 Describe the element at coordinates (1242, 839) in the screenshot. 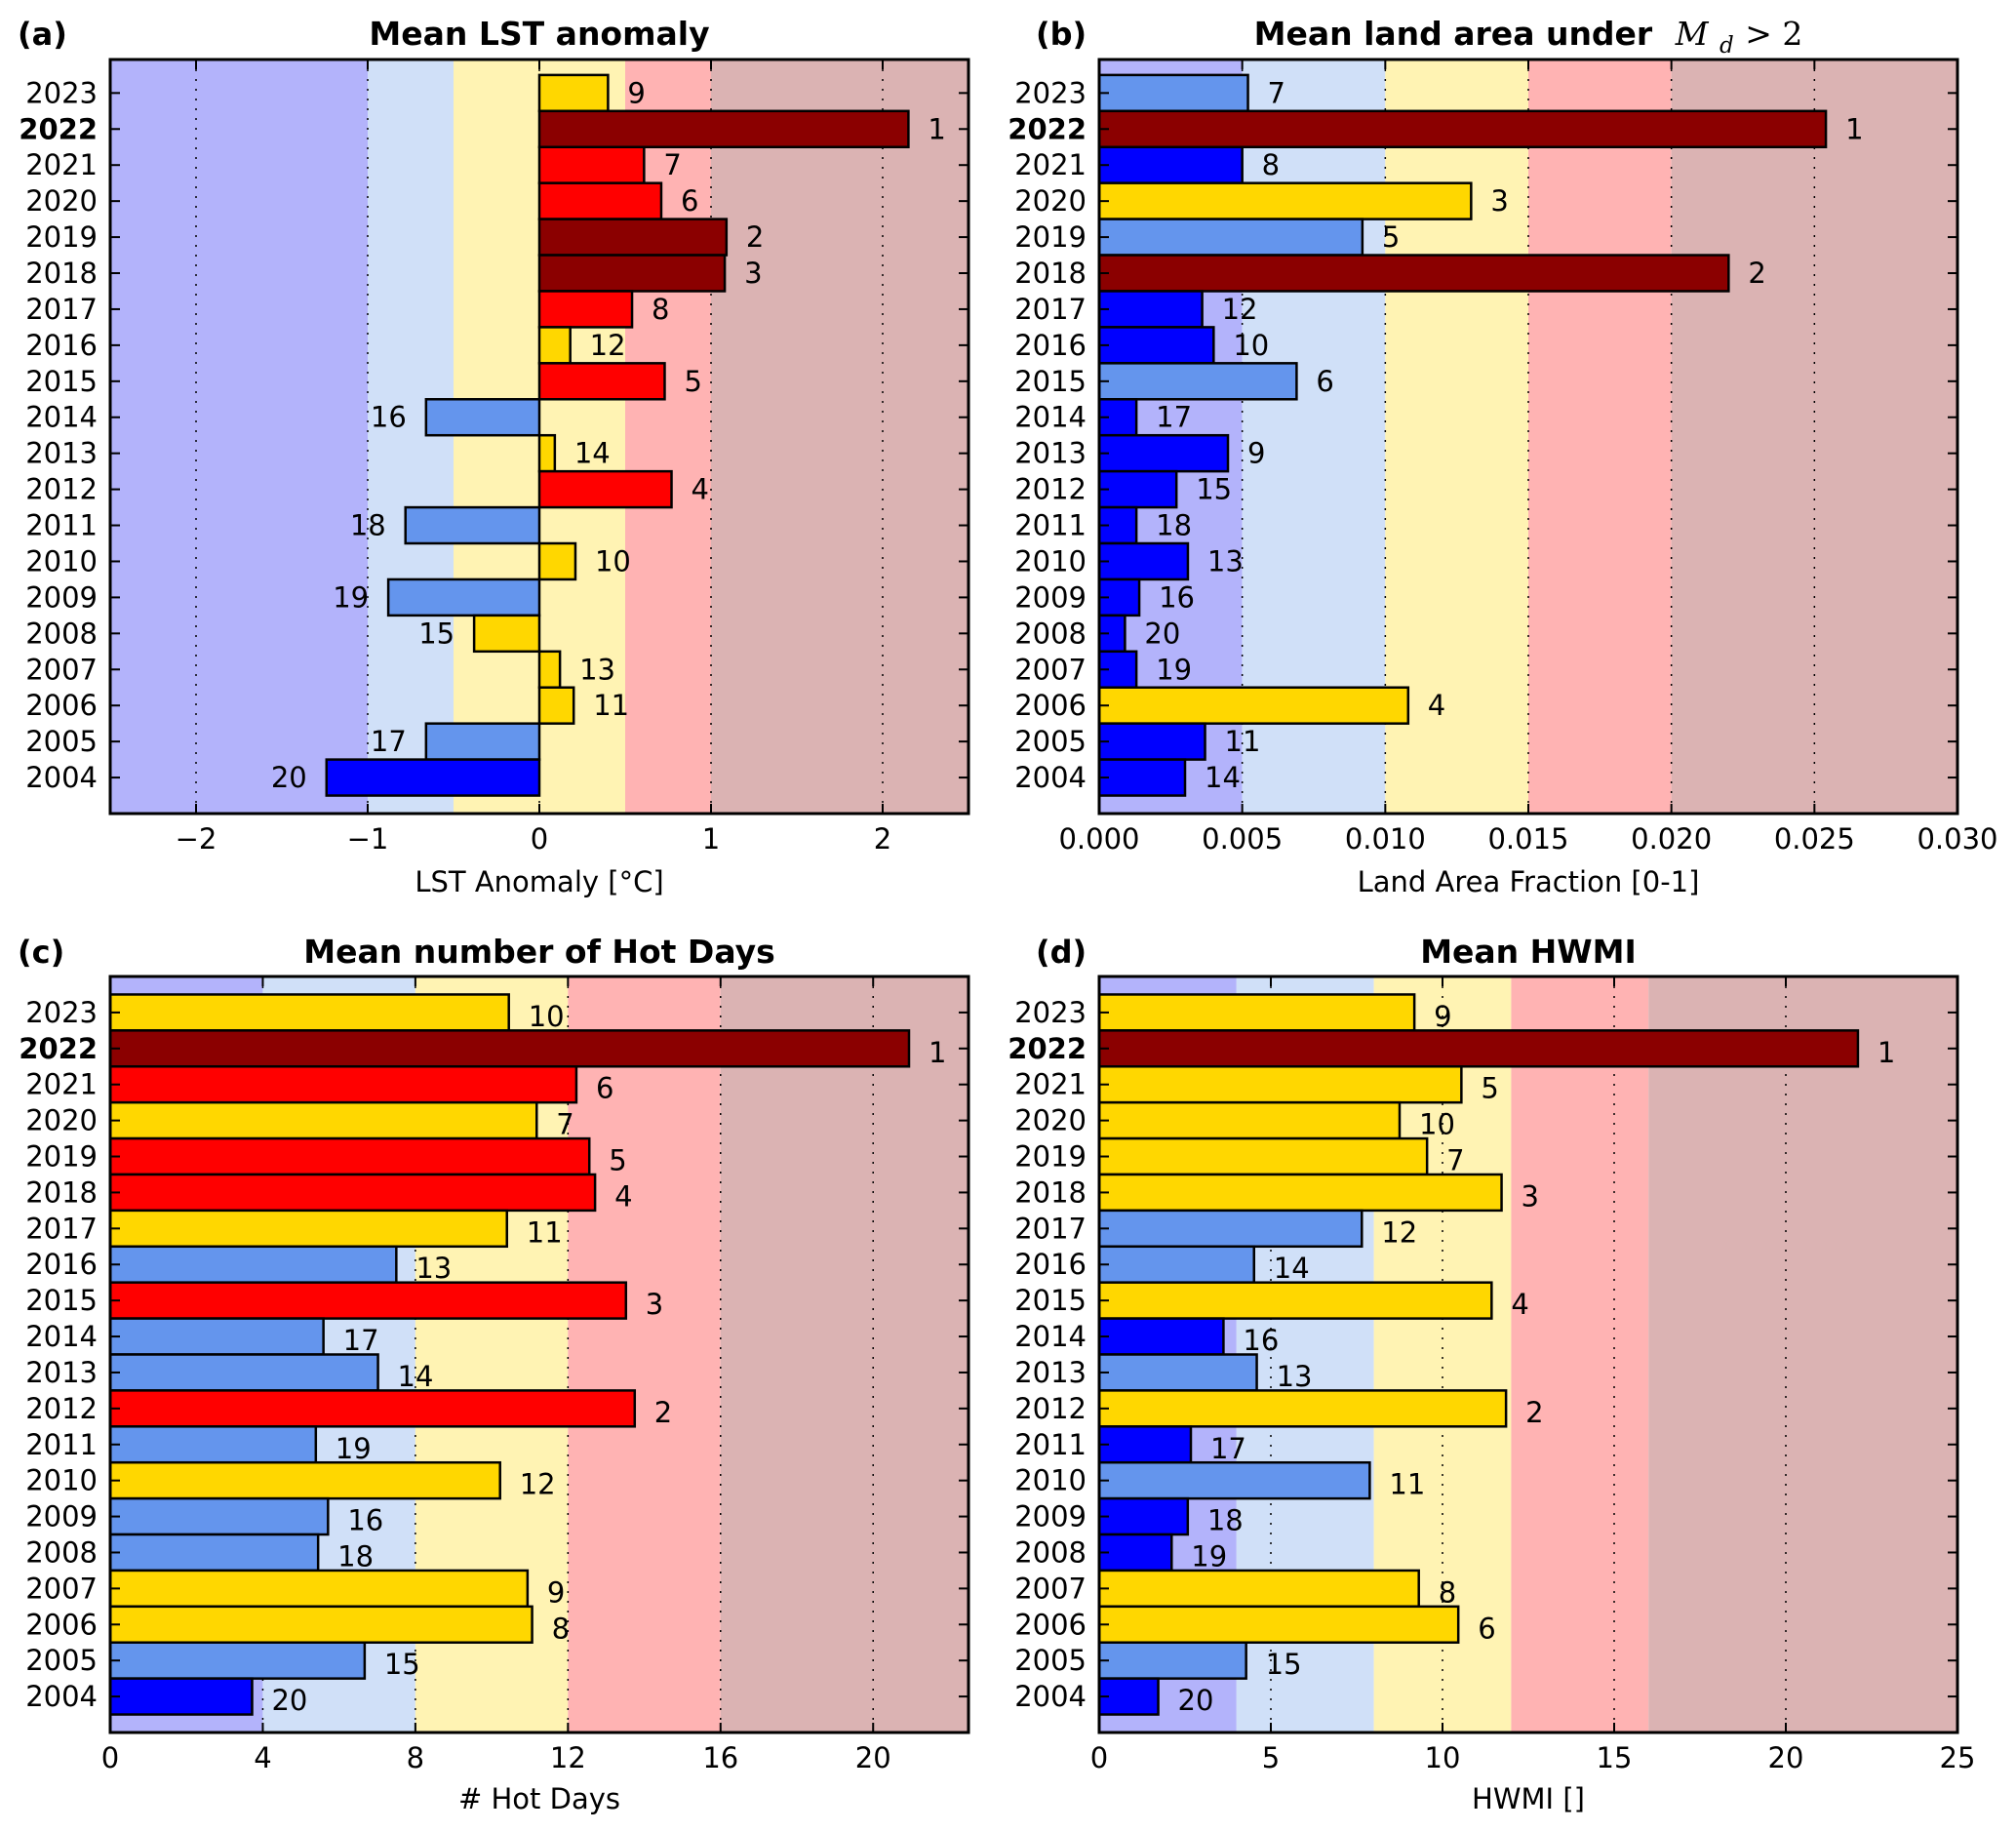

I see `x-tick-label: 0.005` at that location.